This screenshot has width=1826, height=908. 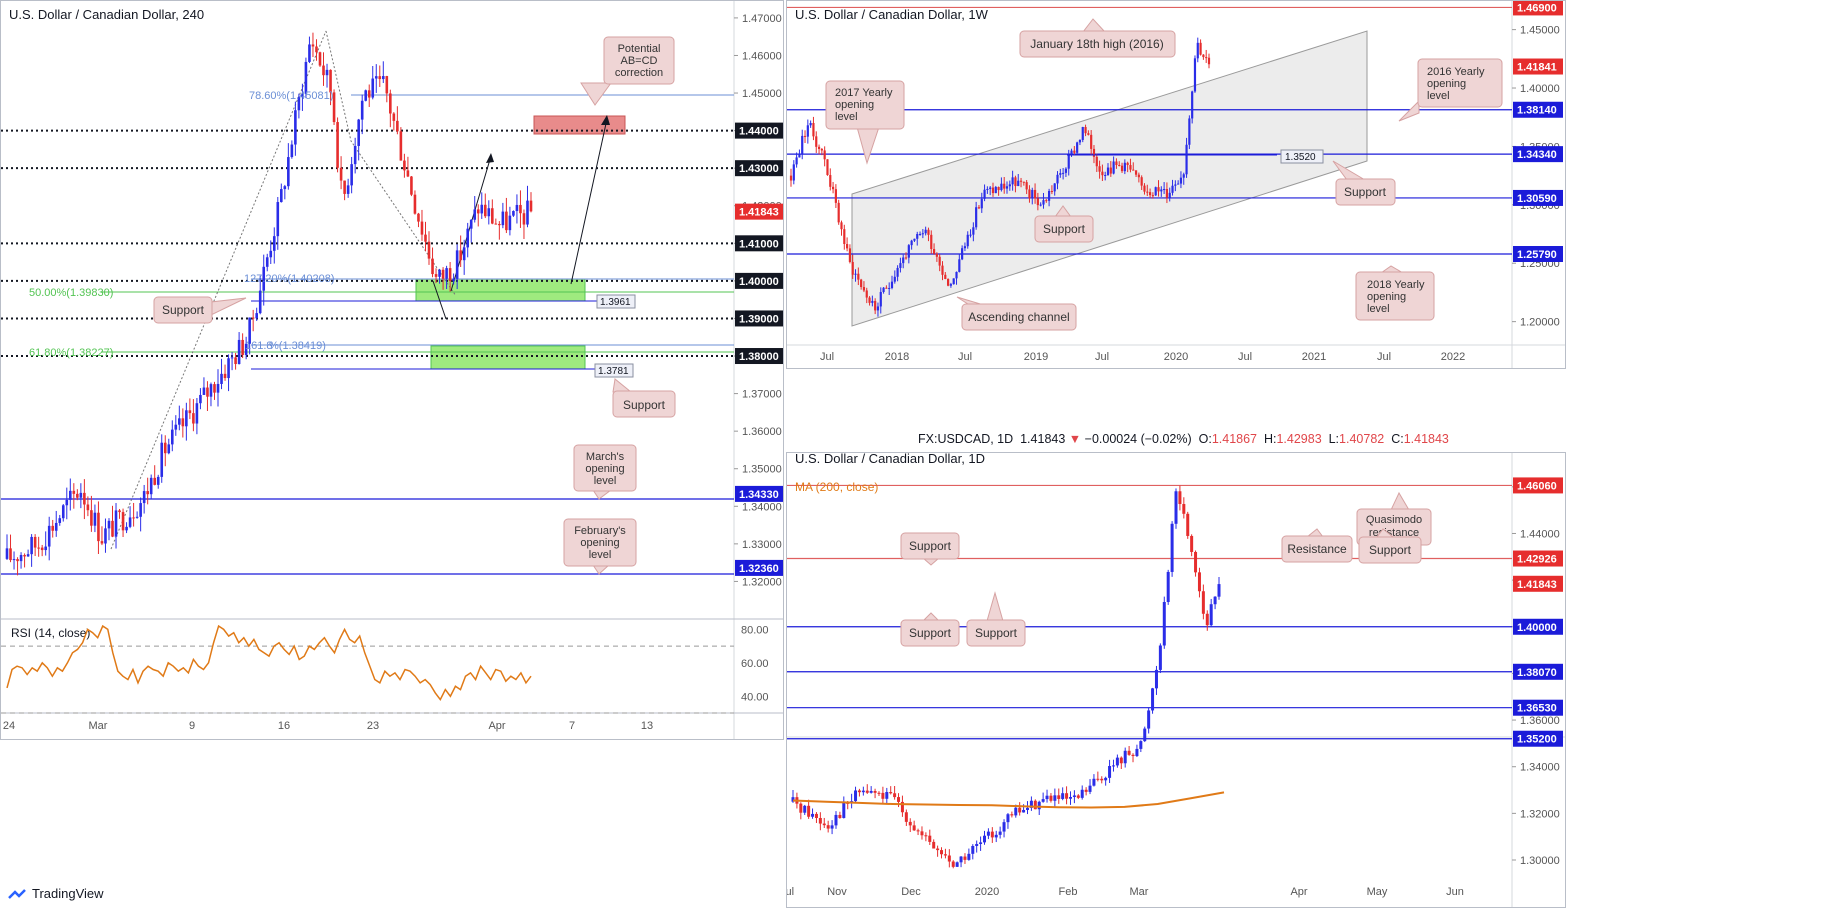 I want to click on rsi-line, so click(x=269, y=663).